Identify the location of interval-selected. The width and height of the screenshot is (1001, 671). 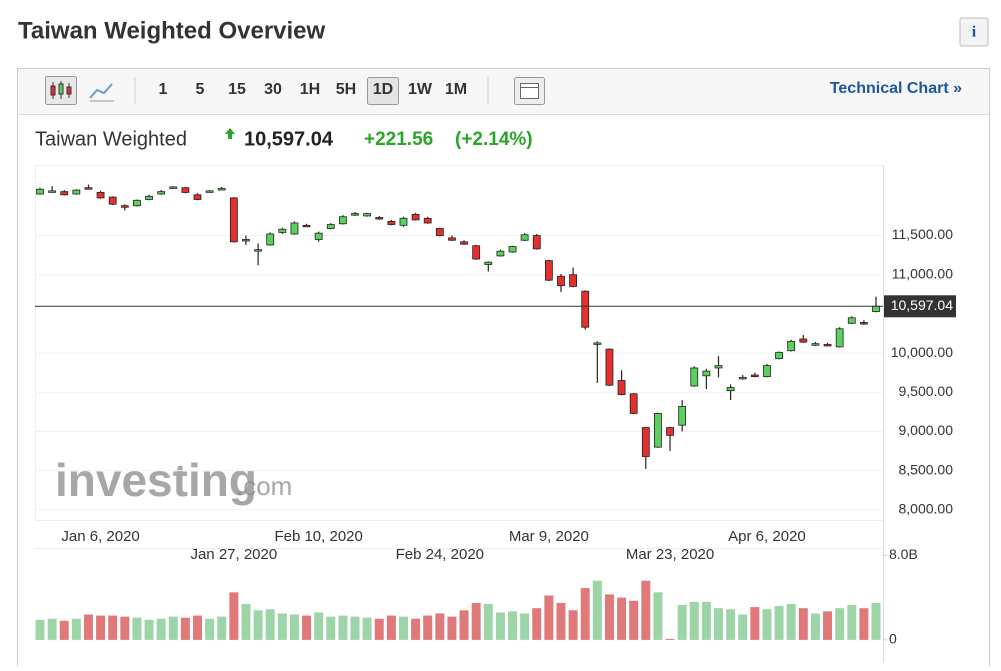
(383, 91).